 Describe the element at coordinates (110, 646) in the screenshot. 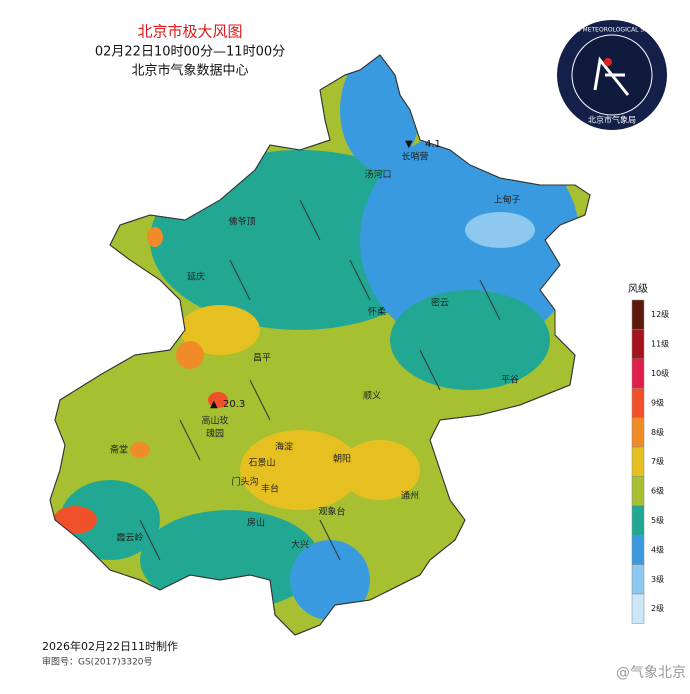

I see `made-time: 2026年02月22日11时制作` at that location.